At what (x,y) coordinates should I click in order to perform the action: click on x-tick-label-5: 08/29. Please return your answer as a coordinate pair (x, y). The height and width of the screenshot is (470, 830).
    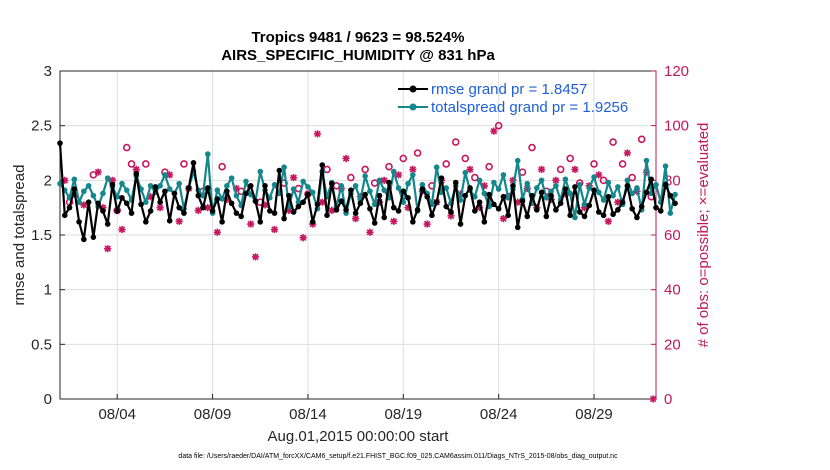
    Looking at the image, I should click on (594, 414).